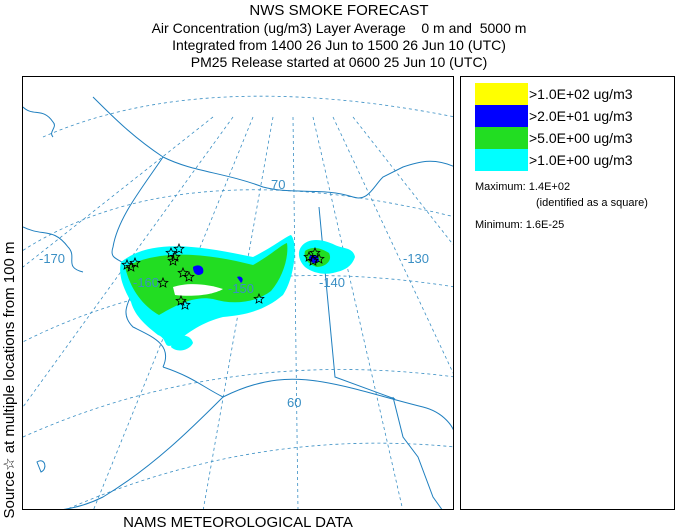  Describe the element at coordinates (339, 10) in the screenshot. I see `forecast-title: NWS SMOKE FORECAST` at that location.